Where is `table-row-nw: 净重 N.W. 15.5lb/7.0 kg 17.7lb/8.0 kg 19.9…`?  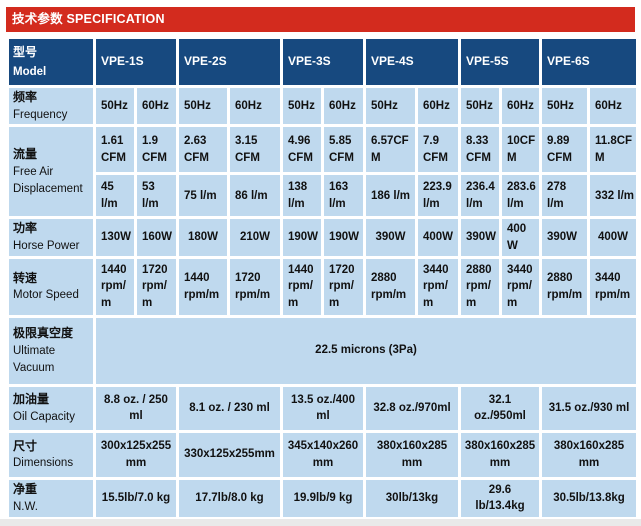 table-row-nw: 净重 N.W. 15.5lb/7.0 kg 17.7lb/8.0 kg 19.9… is located at coordinates (322, 498).